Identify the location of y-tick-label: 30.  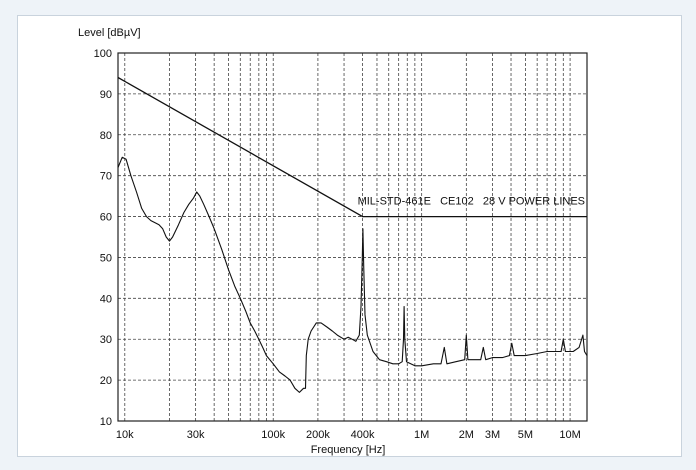
(106, 340).